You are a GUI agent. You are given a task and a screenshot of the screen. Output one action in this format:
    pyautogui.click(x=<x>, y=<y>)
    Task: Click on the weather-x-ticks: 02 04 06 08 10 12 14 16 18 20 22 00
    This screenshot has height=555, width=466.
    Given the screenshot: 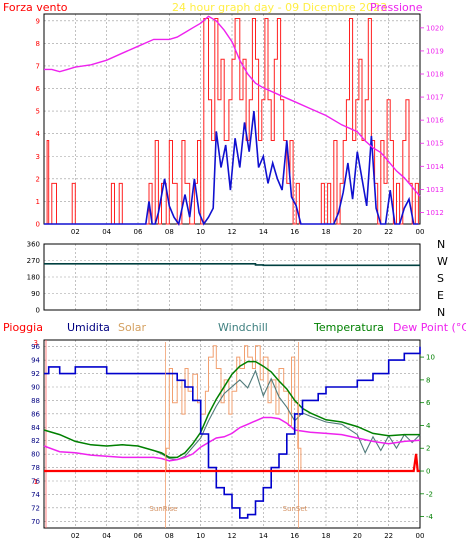 What is the action you would take?
    pyautogui.click(x=248, y=536)
    